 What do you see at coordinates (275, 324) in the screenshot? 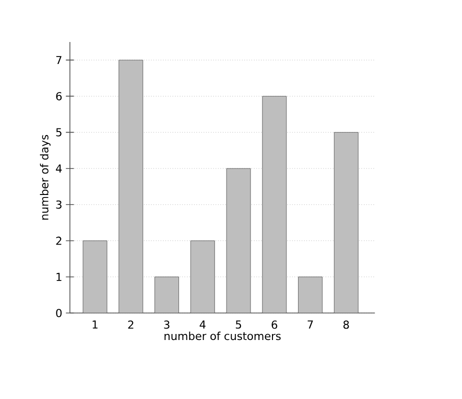
I see `x-tick-label: 6` at bounding box center [275, 324].